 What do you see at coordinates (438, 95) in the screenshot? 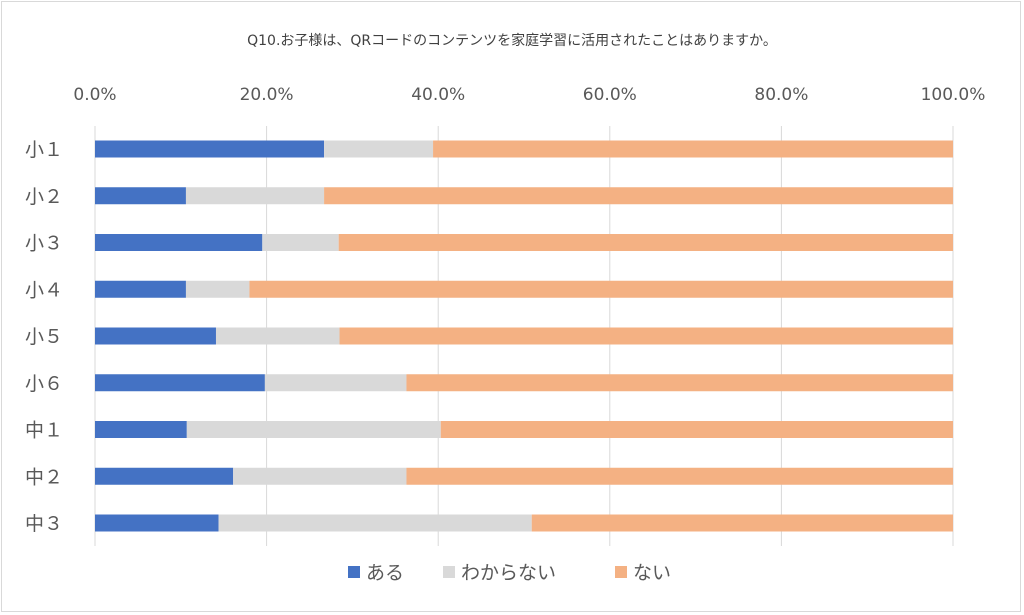
I see `x-tick-label: 40.0%` at bounding box center [438, 95].